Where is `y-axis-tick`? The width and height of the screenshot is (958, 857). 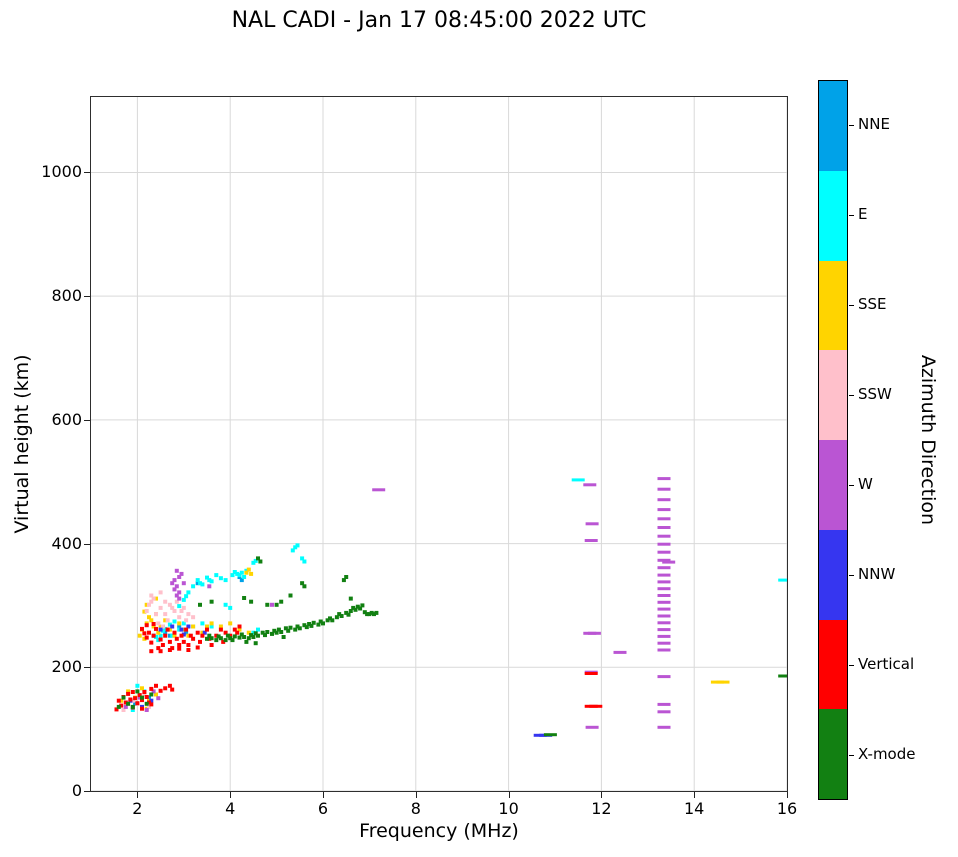
y-axis-tick is located at coordinates (87, 544).